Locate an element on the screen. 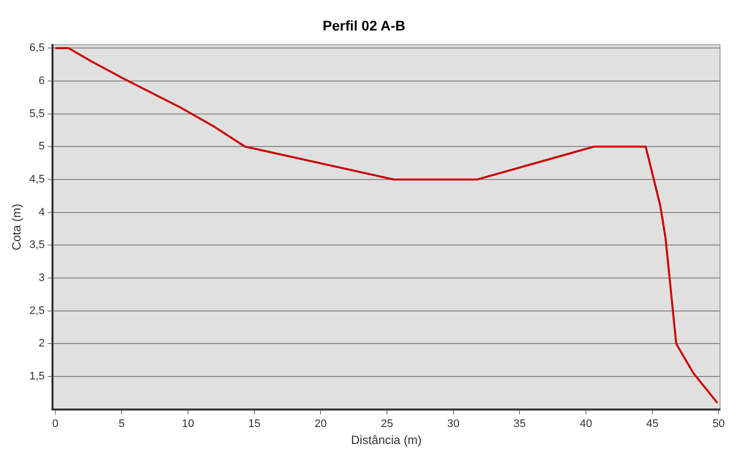 The image size is (736, 456). y-tick-label: 5 is located at coordinates (41, 146).